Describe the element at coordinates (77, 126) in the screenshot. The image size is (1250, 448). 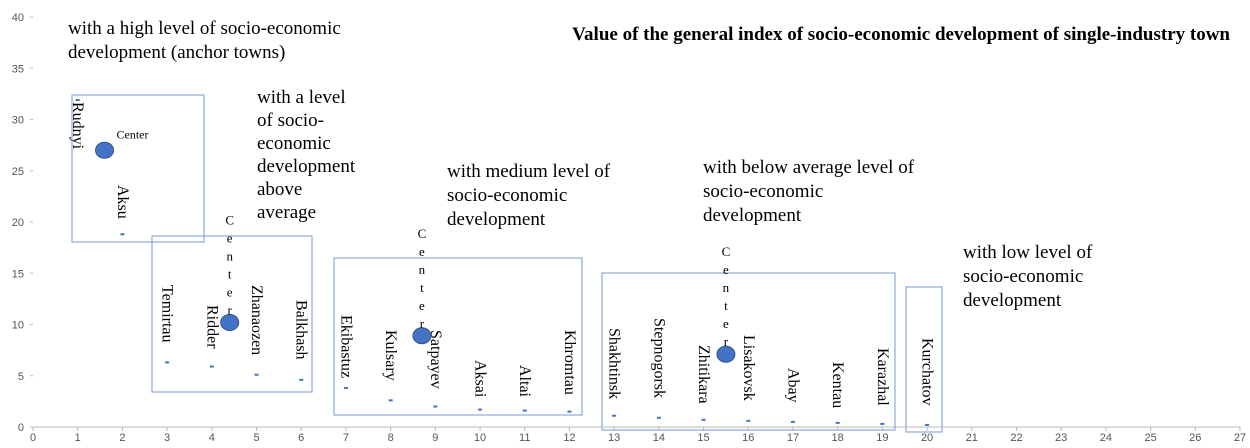
I see `town-label: Rudnyi` at that location.